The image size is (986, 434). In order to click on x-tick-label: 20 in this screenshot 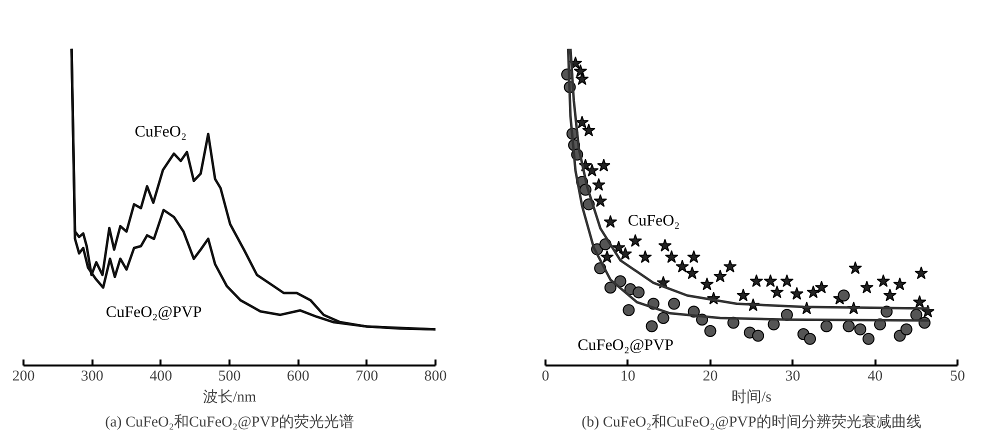, I will do `click(710, 376)`.